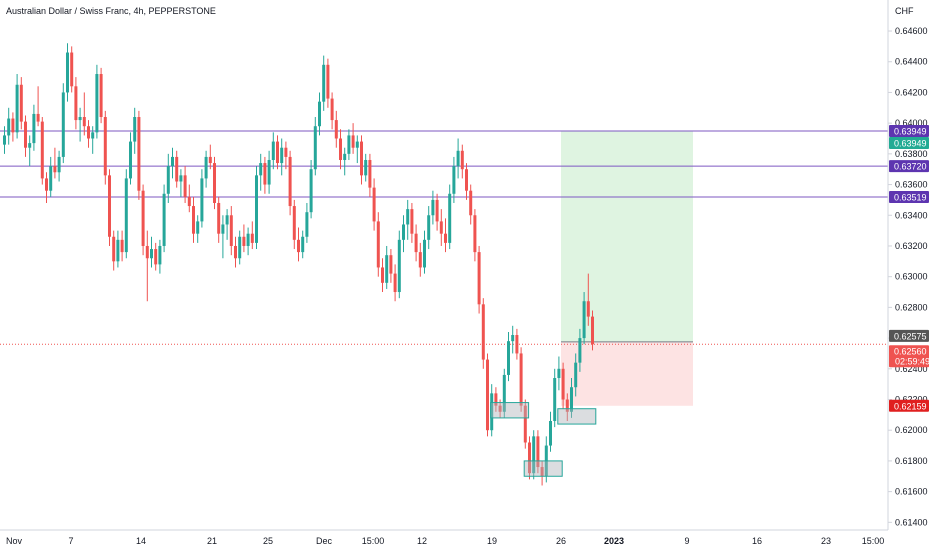 The height and width of the screenshot is (555, 932). What do you see at coordinates (911, 277) in the screenshot?
I see `y-tick-label: 0.63000` at bounding box center [911, 277].